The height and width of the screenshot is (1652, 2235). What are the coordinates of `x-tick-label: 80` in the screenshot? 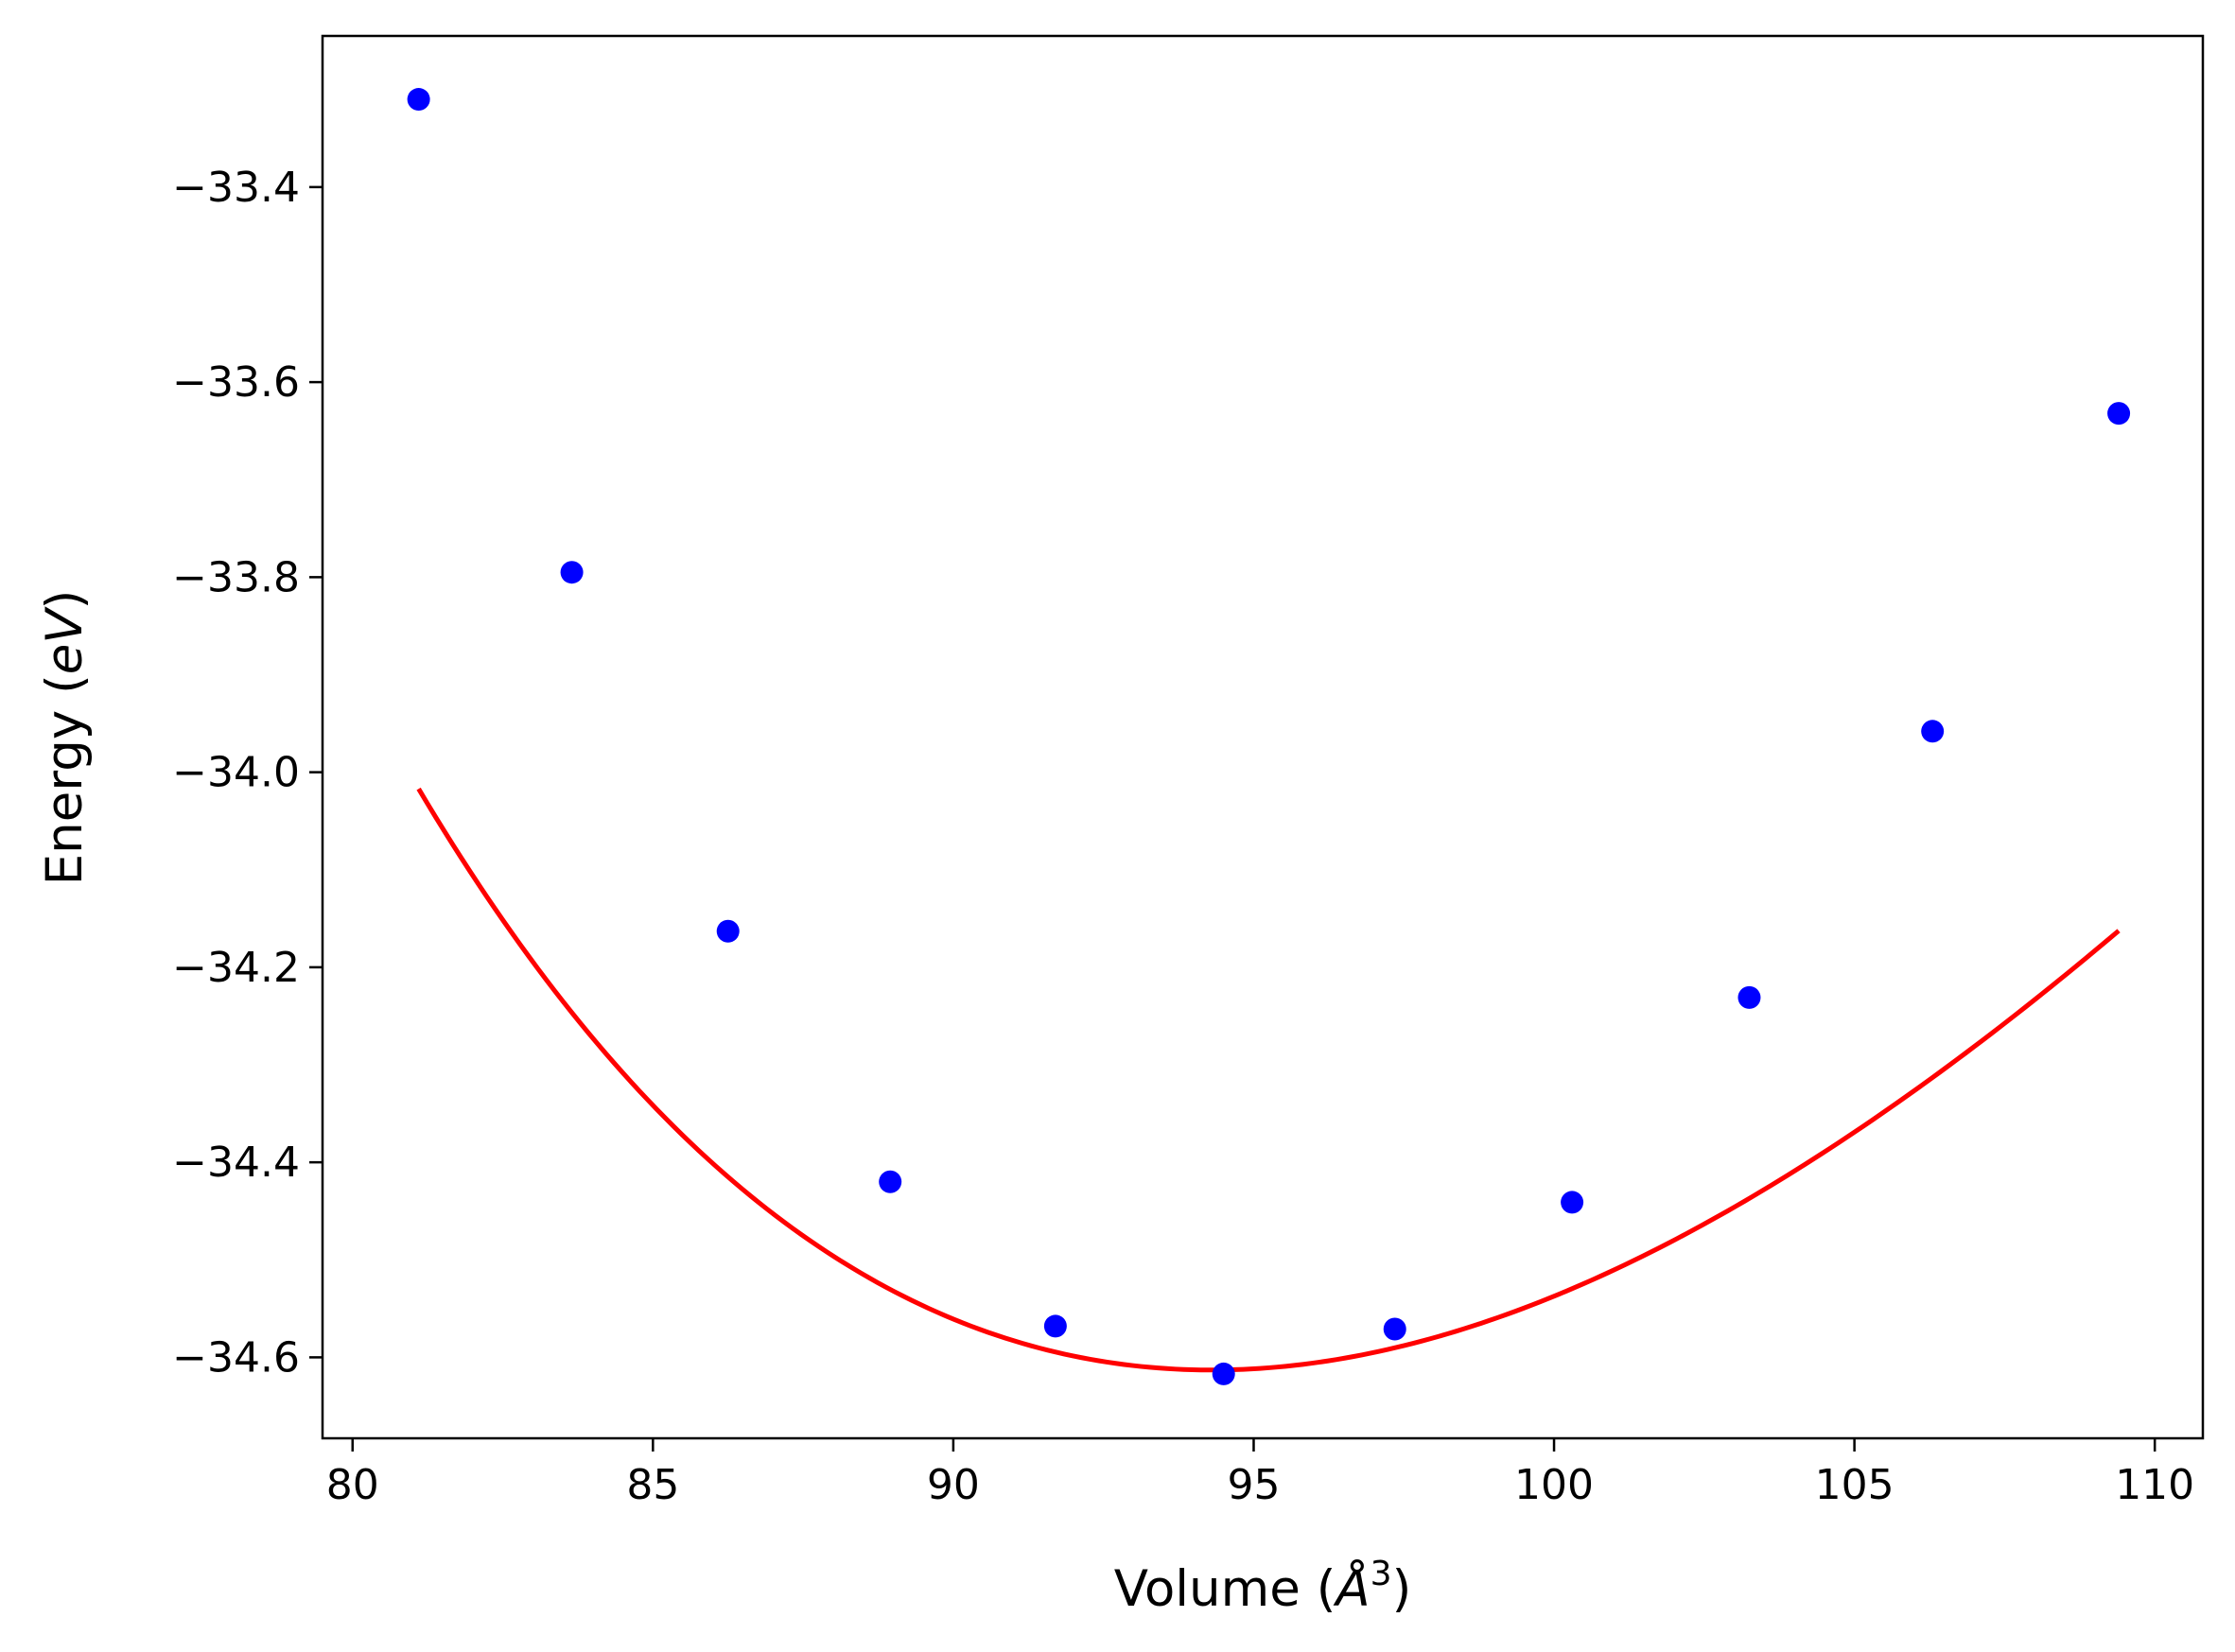 It's located at (352, 1485).